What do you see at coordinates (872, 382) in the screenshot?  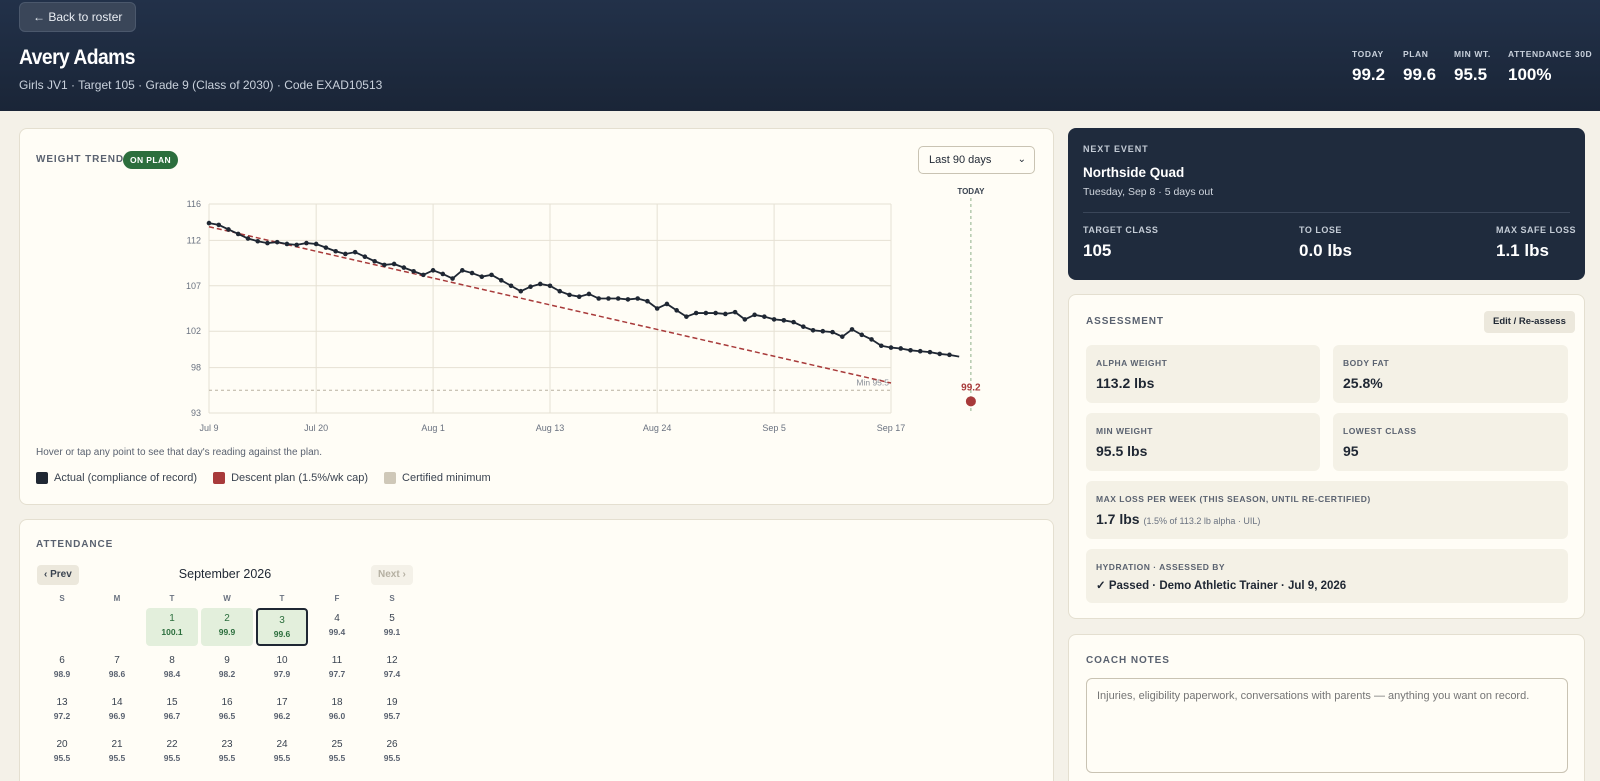 I see `certified-minimum-label: Min 95.5` at bounding box center [872, 382].